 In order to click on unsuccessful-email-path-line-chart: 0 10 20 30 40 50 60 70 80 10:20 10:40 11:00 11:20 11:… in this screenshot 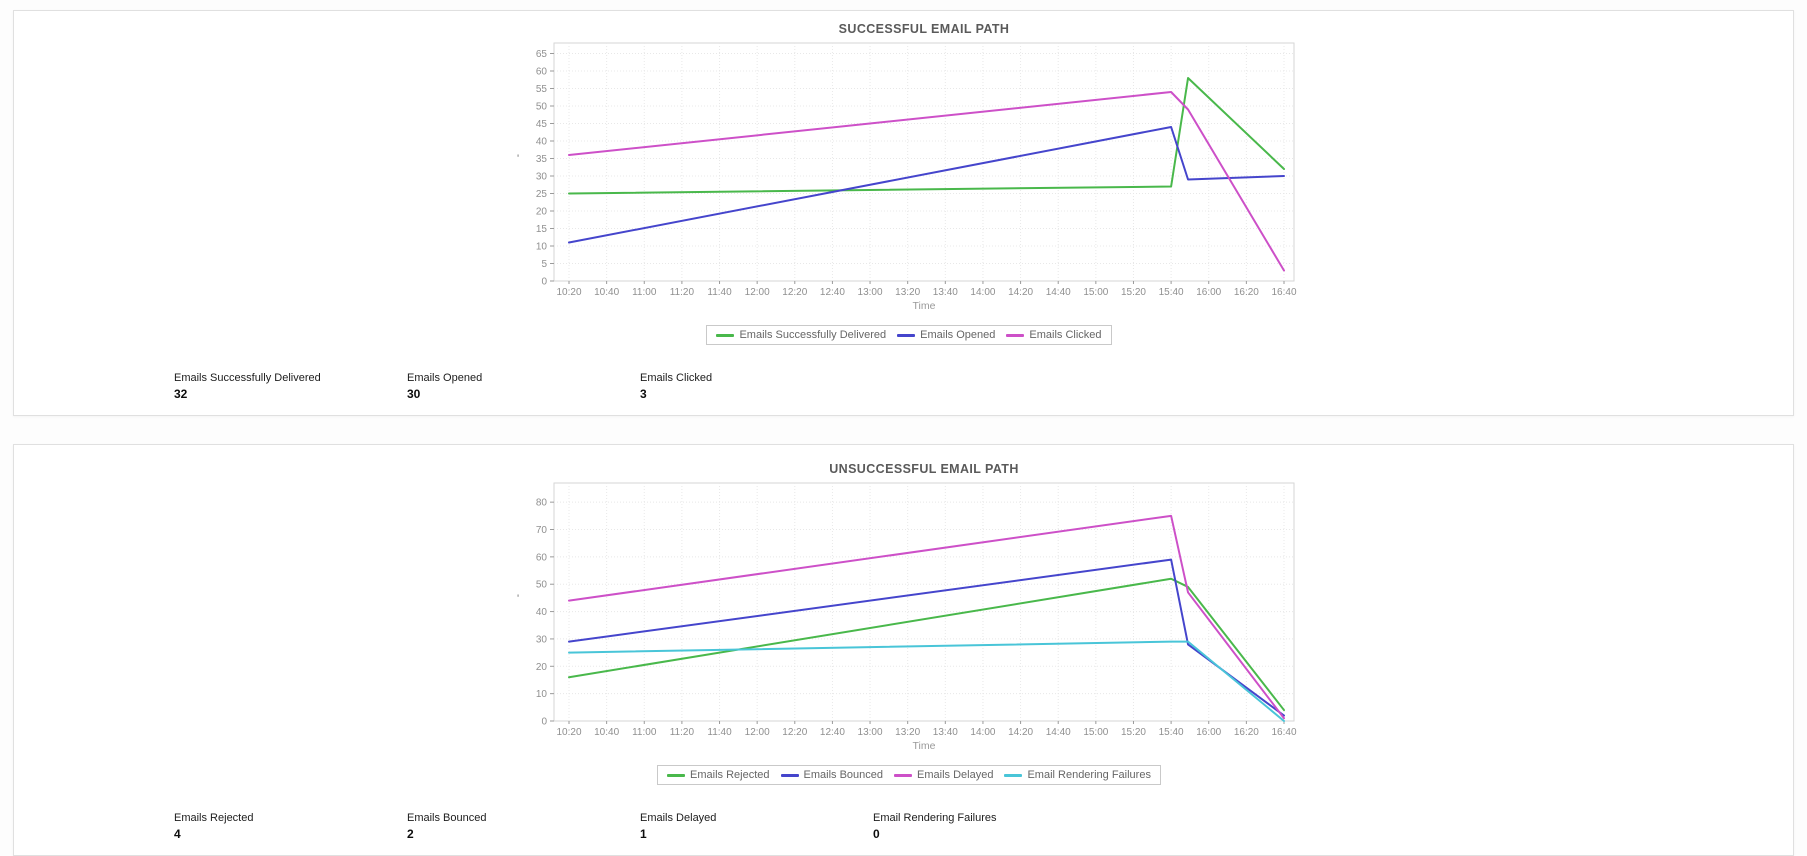, I will do `click(907, 607)`.